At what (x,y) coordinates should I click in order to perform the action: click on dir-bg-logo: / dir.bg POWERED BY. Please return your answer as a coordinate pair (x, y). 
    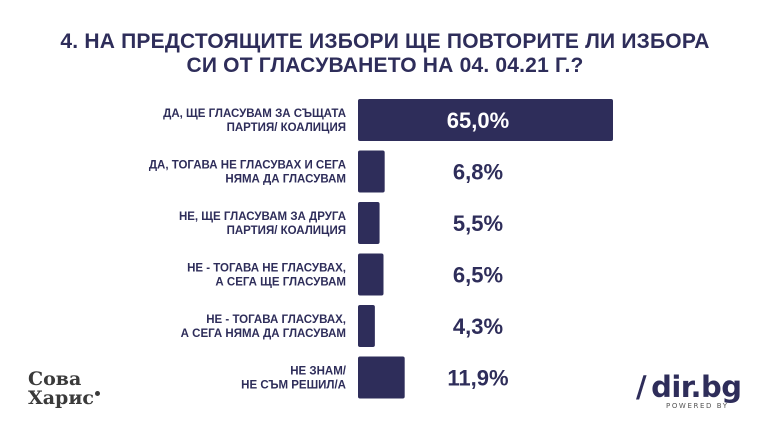
    Looking at the image, I should click on (689, 390).